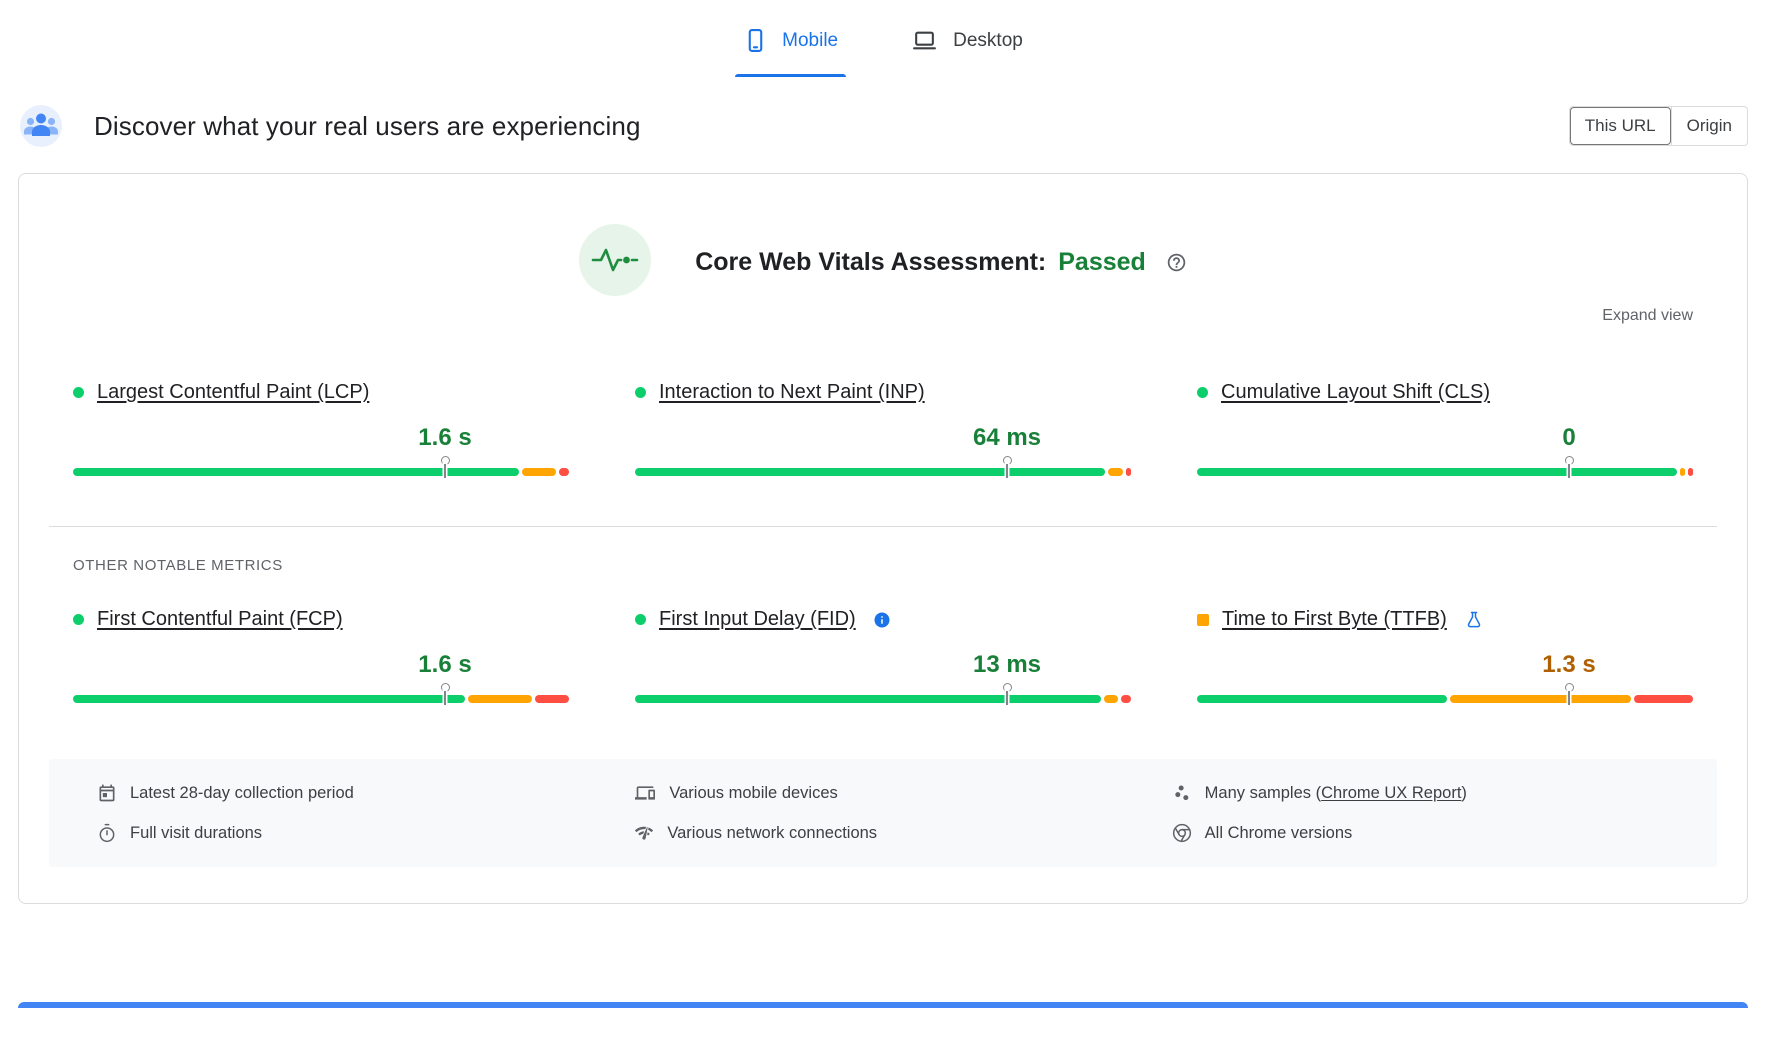  Describe the element at coordinates (882, 793) in the screenshot. I see `devices-item: Various mobile devices` at that location.